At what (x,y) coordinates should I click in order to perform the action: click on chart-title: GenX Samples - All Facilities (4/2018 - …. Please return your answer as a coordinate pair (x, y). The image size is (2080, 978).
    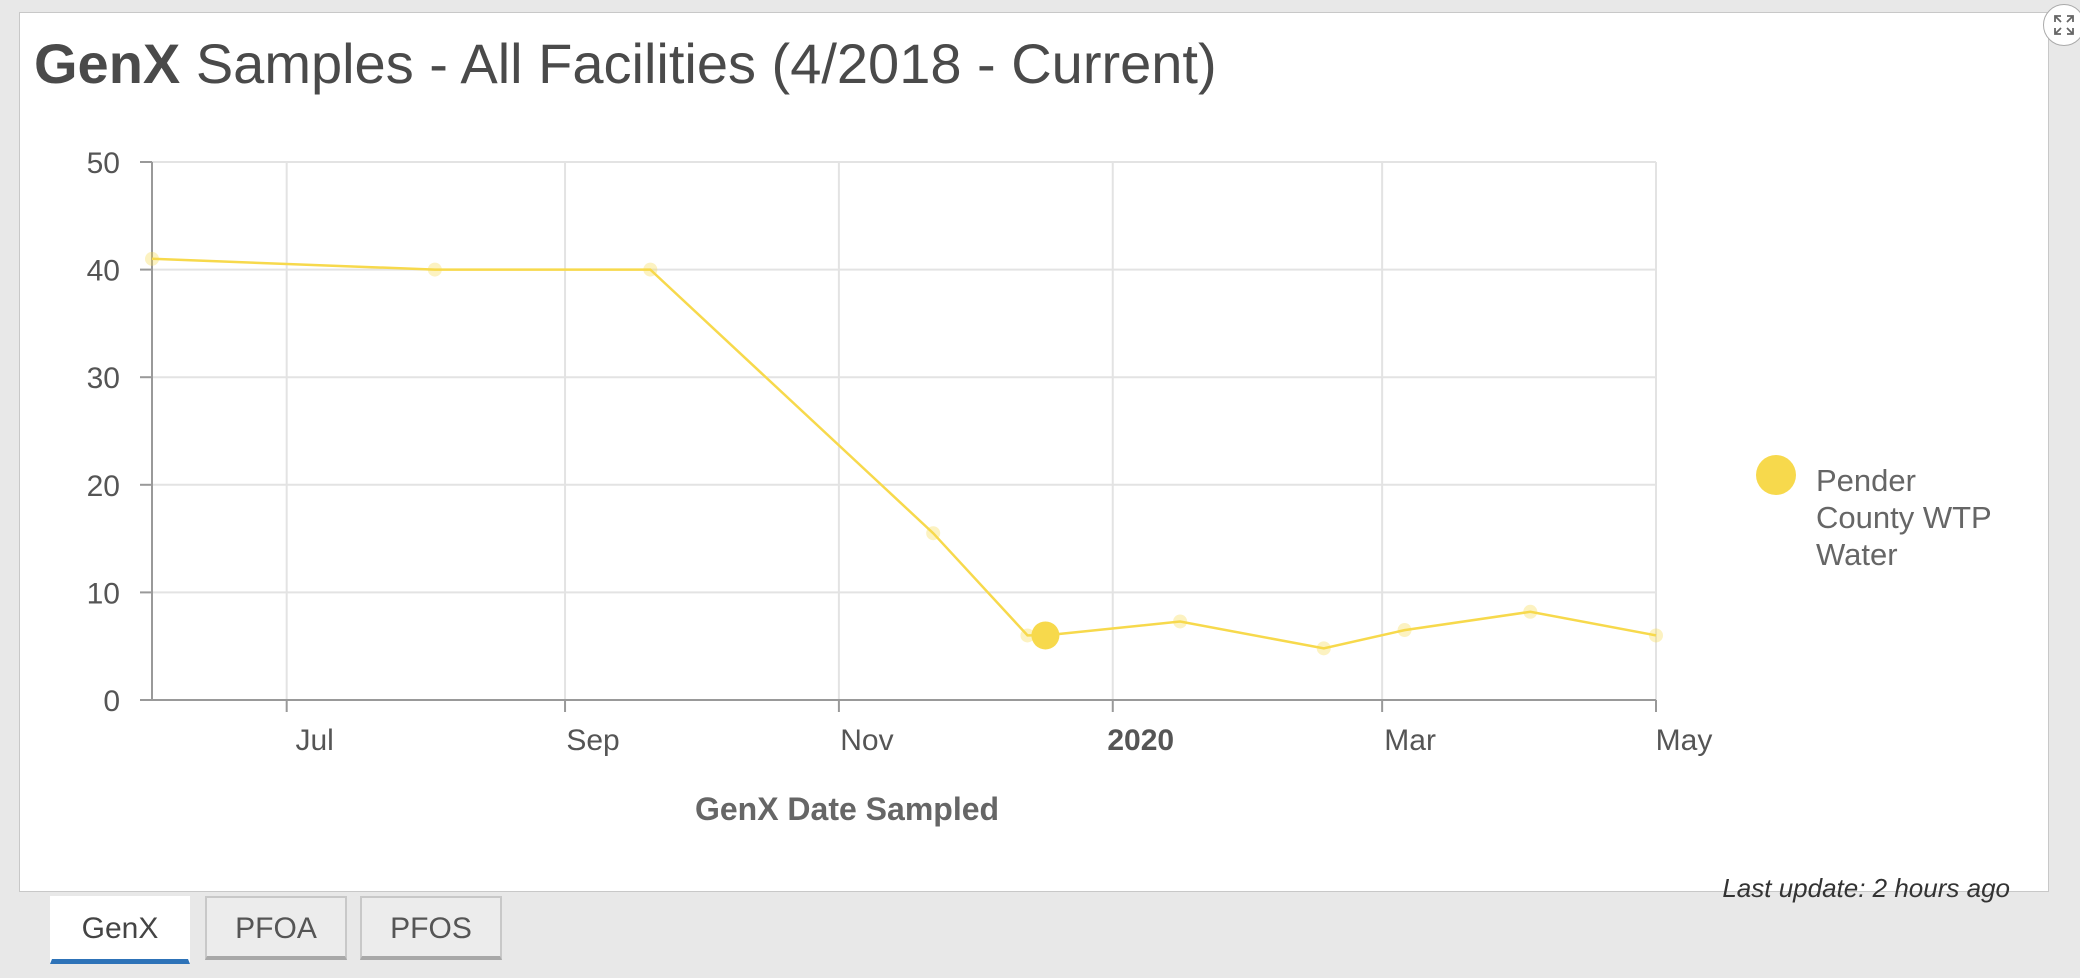
    Looking at the image, I should click on (625, 63).